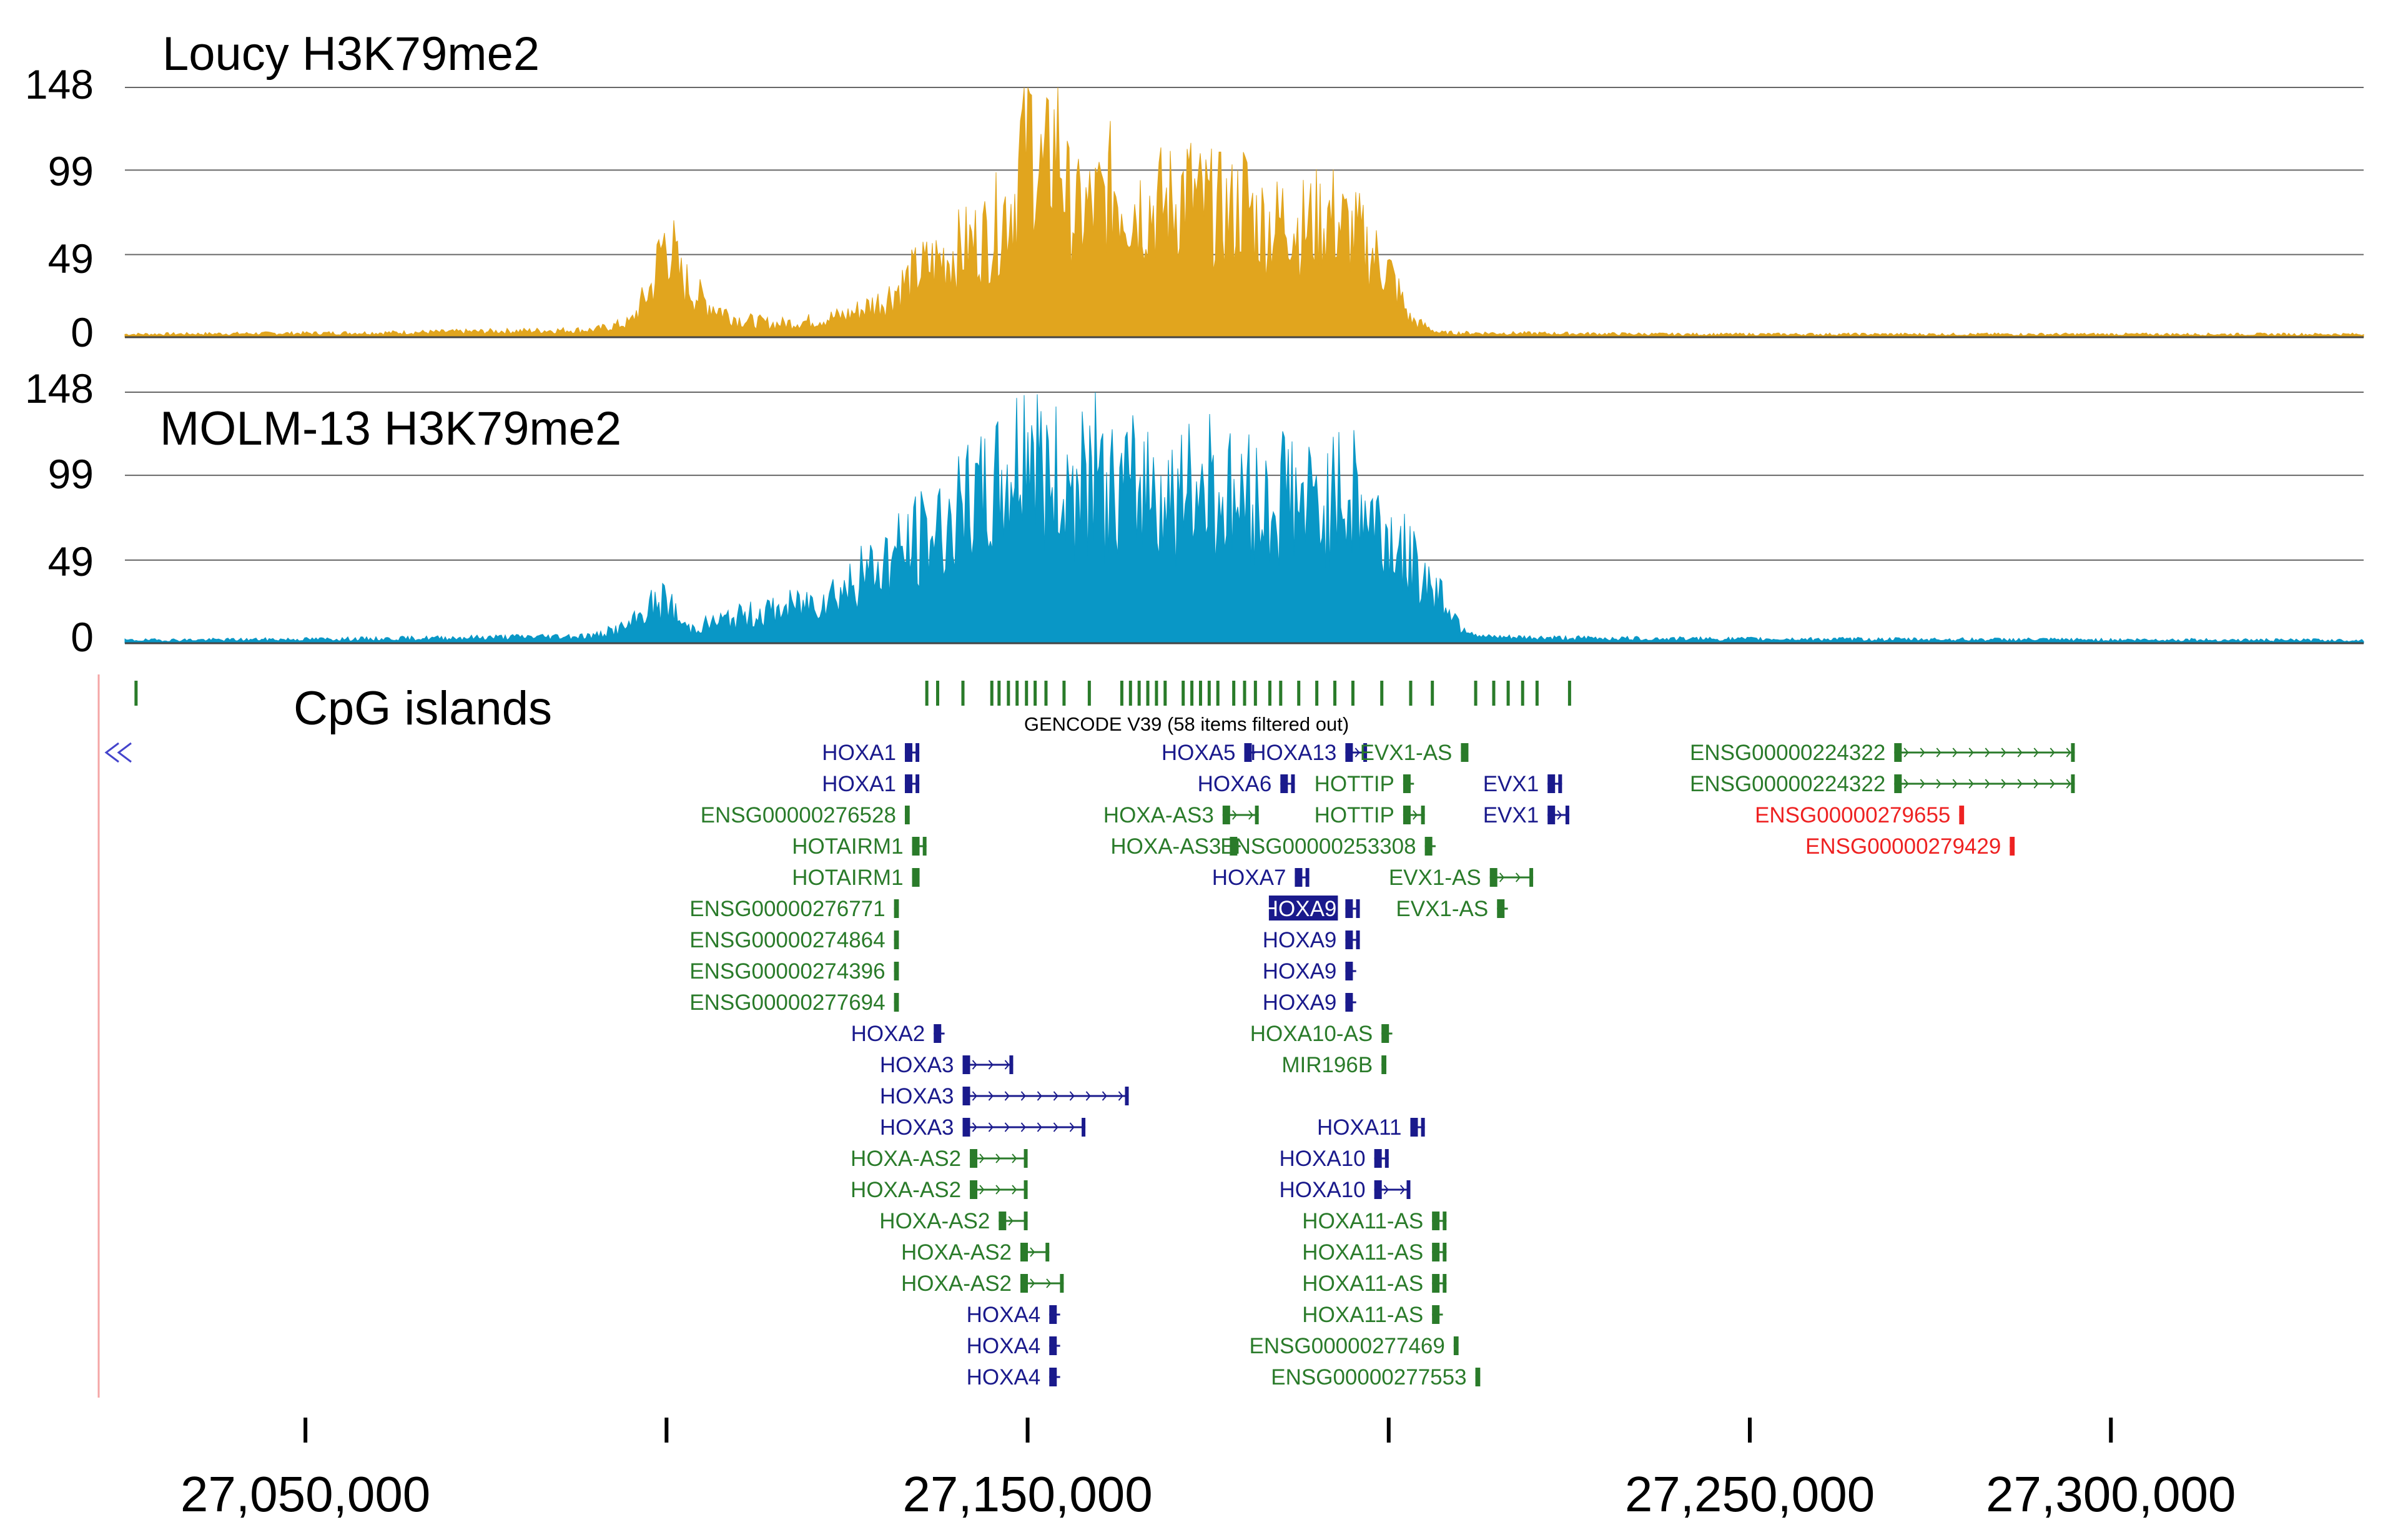  Describe the element at coordinates (787, 909) in the screenshot. I see `gene-label: ENSG00000276771` at that location.